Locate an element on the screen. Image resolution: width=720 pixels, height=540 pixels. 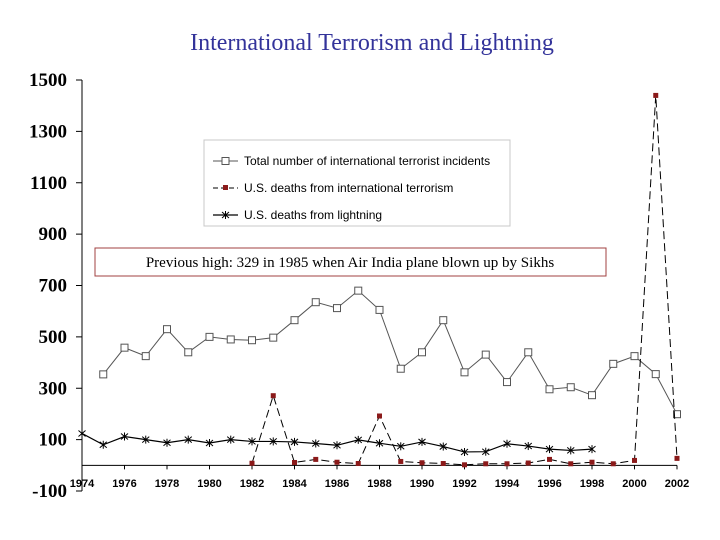
x-tick-label: 1992 is located at coordinates (464, 484).